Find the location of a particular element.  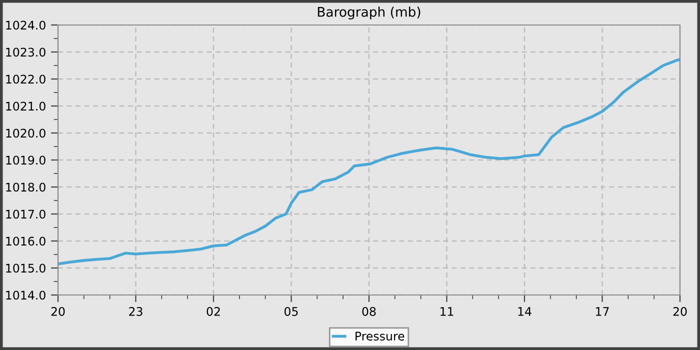

y-tick-label: 1020.0 is located at coordinates (26, 133).